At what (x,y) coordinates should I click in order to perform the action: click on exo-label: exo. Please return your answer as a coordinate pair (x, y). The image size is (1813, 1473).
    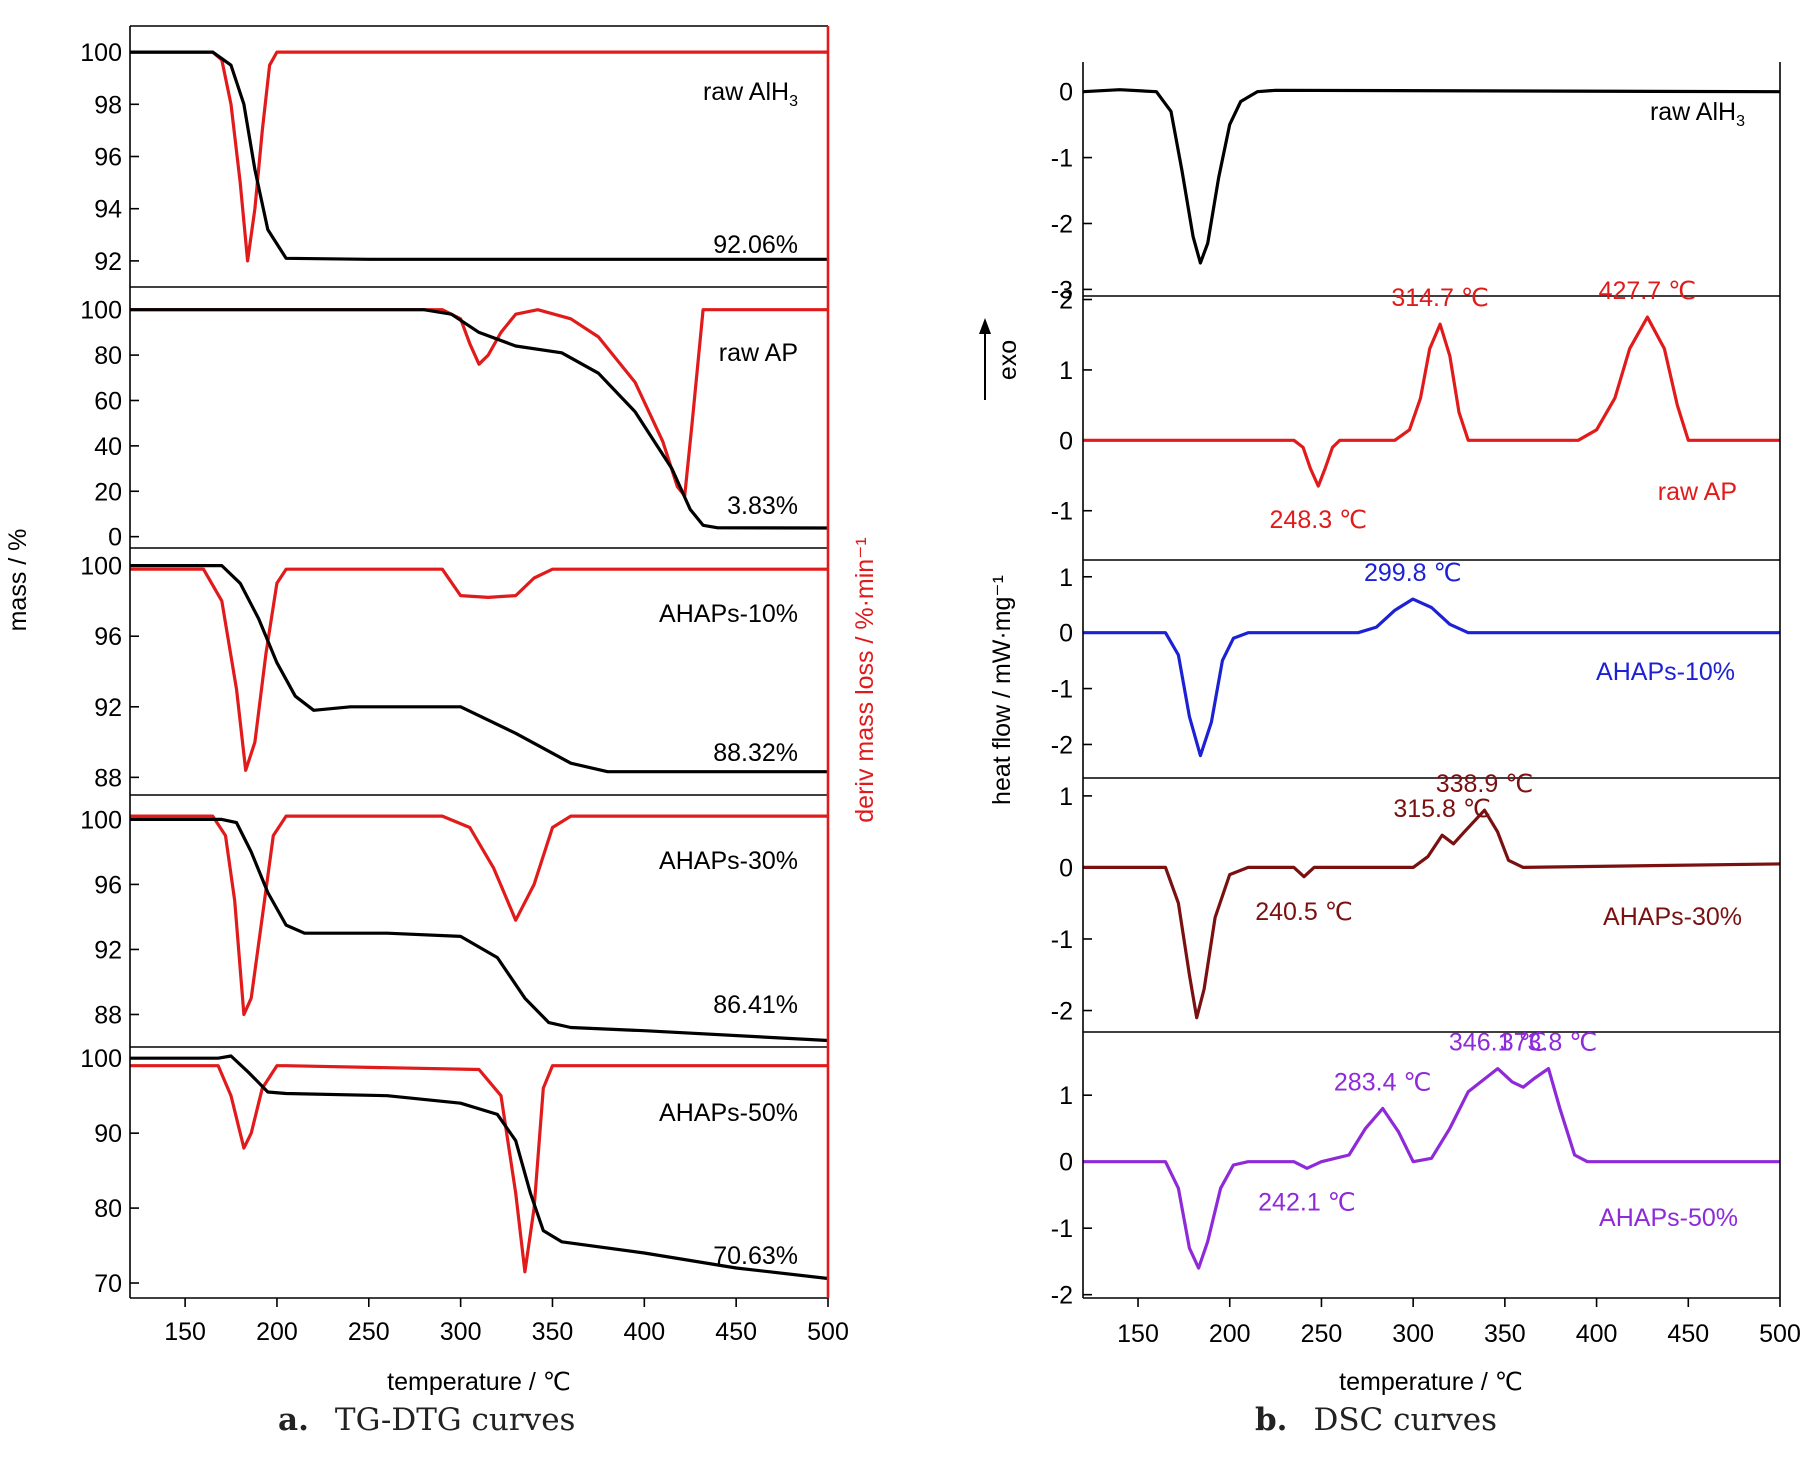
    Looking at the image, I should click on (1008, 360).